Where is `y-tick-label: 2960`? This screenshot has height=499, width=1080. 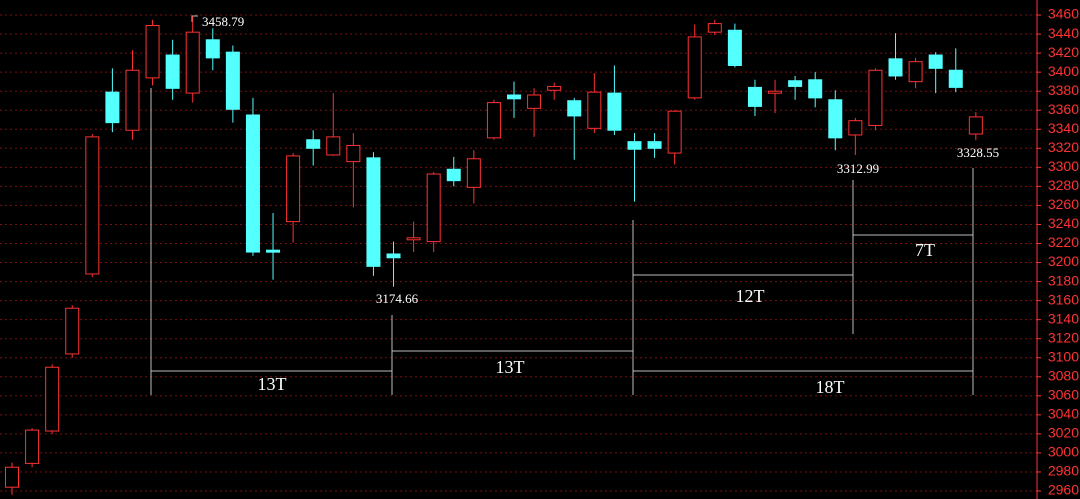 y-tick-label: 2960 is located at coordinates (1063, 490).